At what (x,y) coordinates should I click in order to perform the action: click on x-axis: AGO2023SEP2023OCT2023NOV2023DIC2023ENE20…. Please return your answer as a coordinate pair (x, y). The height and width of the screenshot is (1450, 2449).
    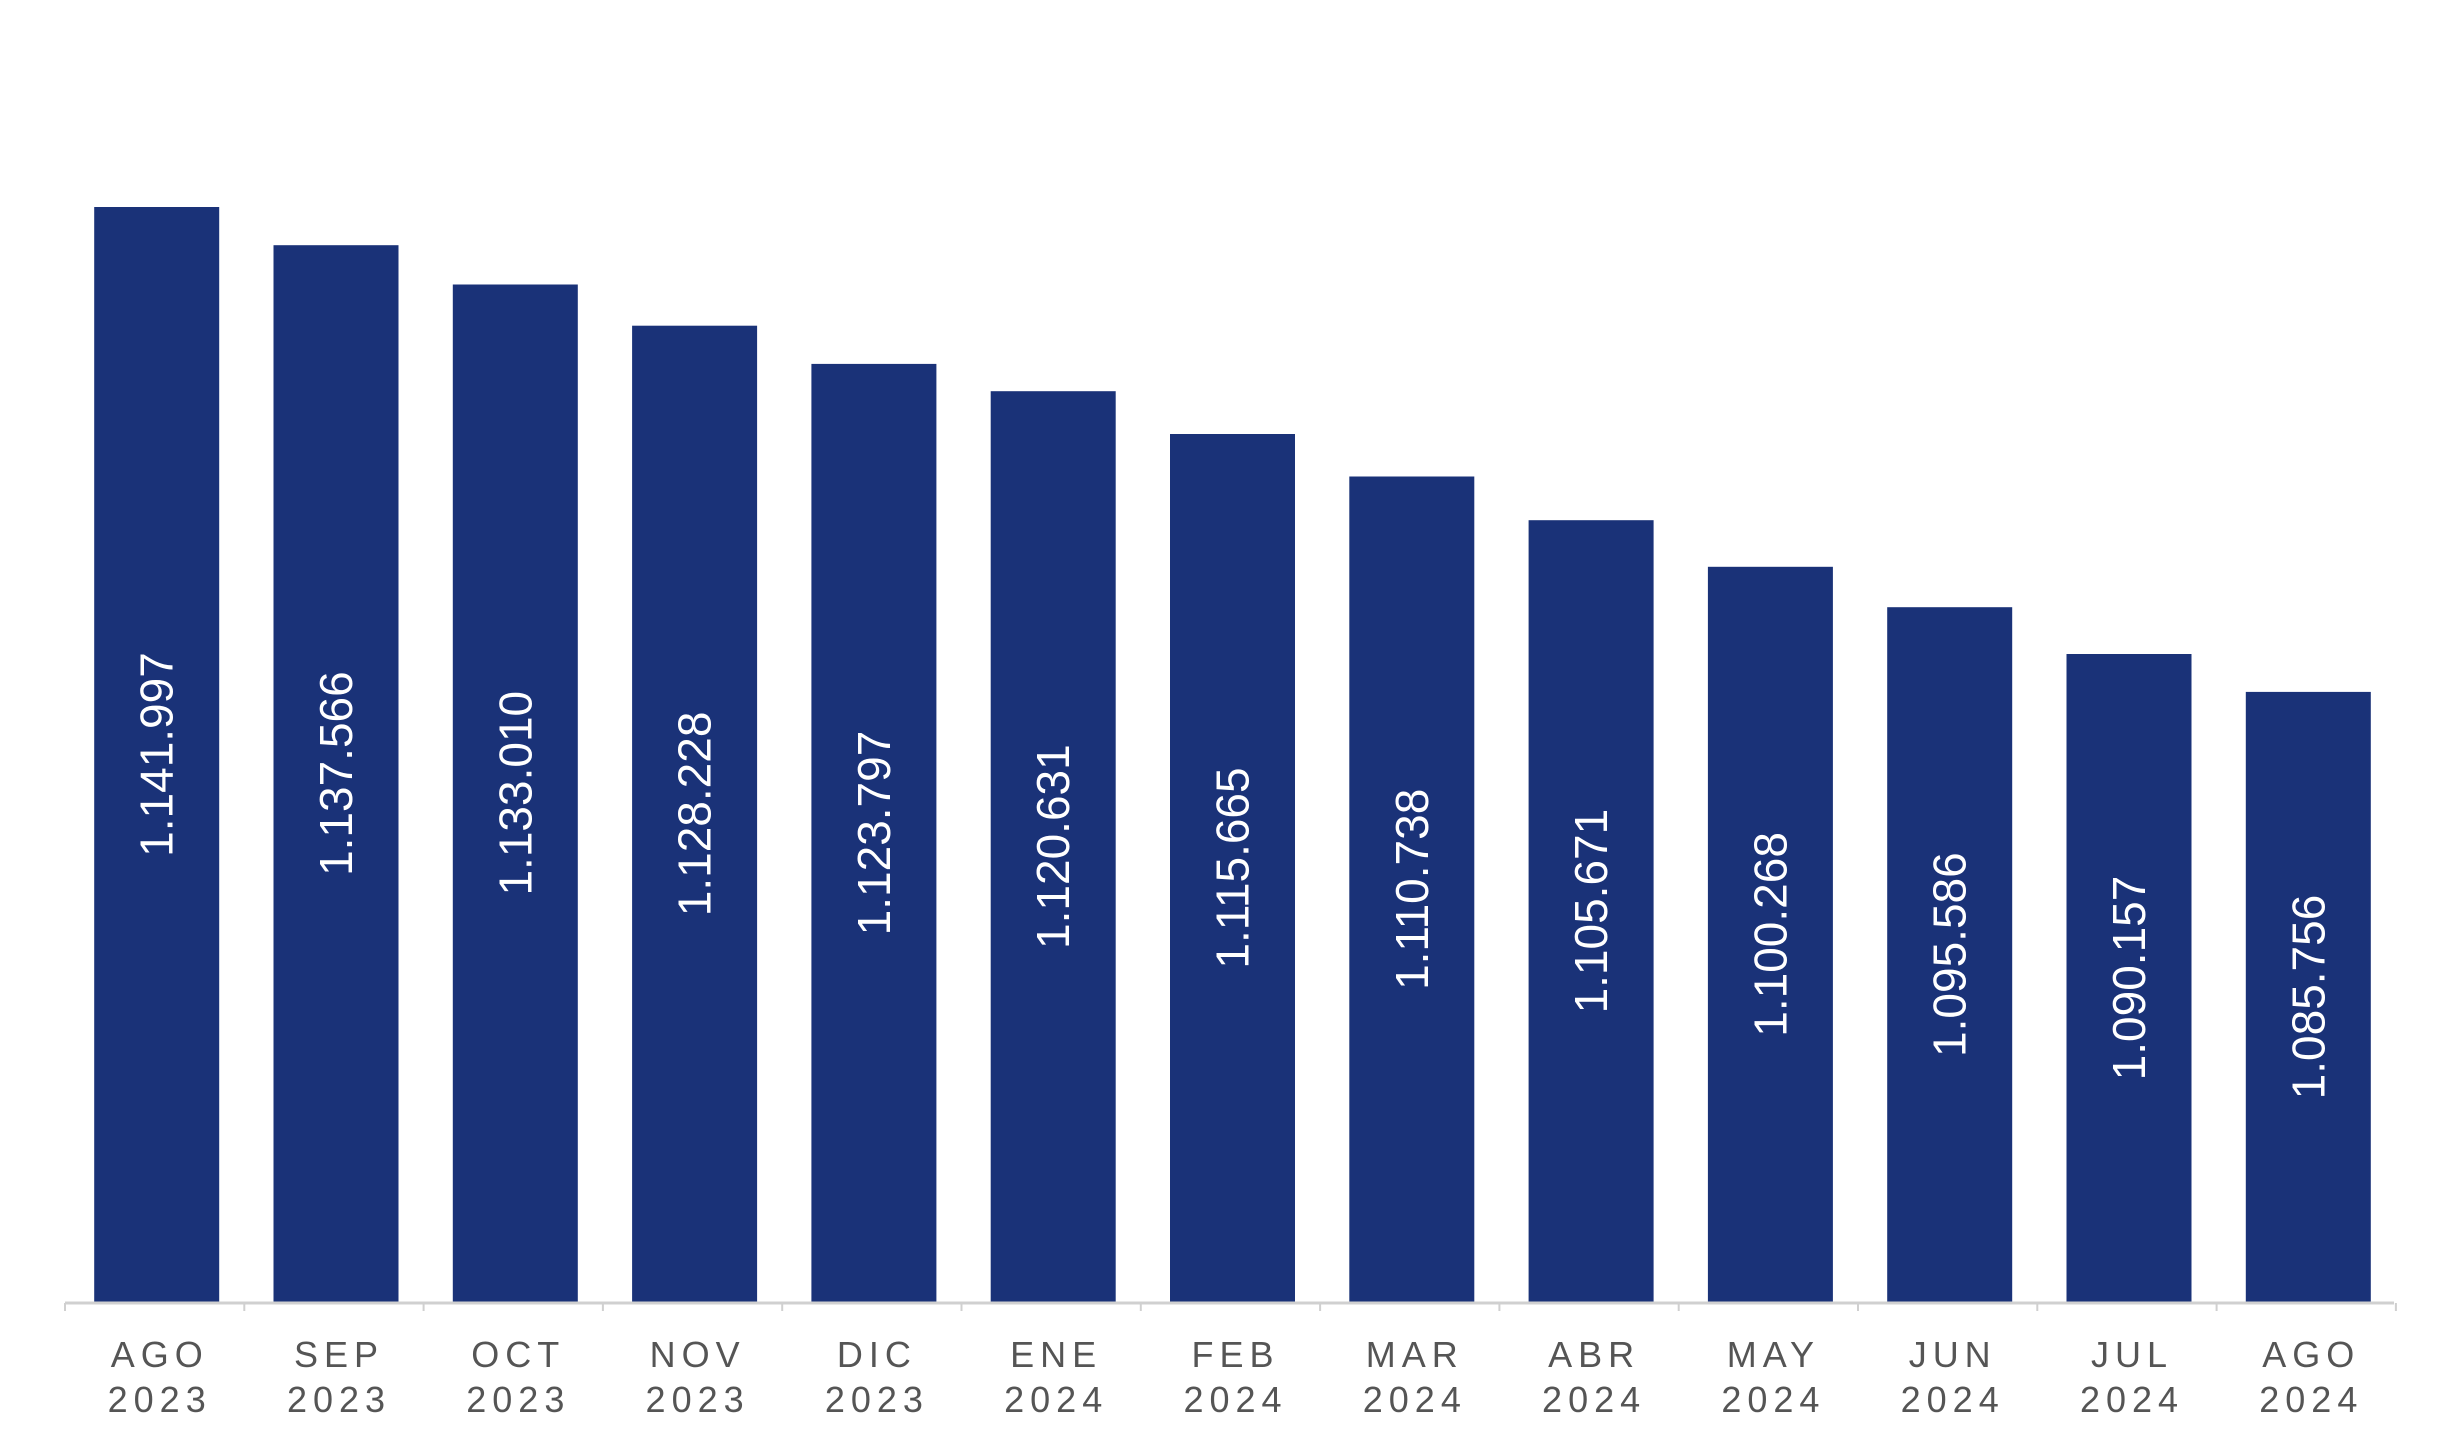
    Looking at the image, I should click on (1230, 1360).